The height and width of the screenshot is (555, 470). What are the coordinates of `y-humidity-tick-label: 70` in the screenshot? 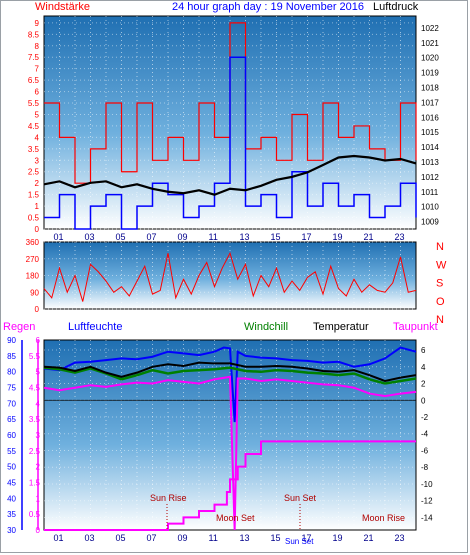 It's located at (11, 403).